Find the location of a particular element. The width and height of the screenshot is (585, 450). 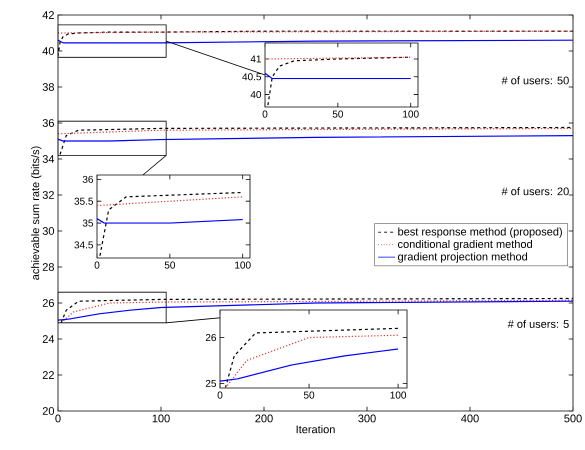

y-tick-label: 40.5 is located at coordinates (252, 76).